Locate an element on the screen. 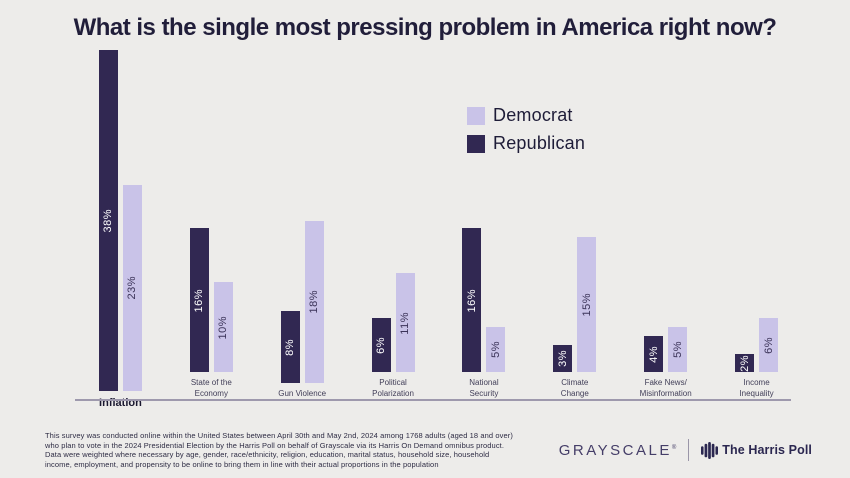 The height and width of the screenshot is (478, 850). category-label: State of the Economy is located at coordinates (211, 388).